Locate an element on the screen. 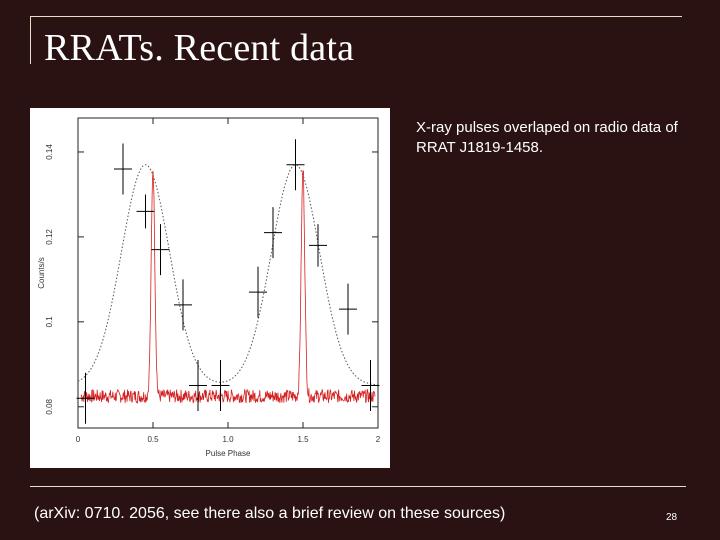 The width and height of the screenshot is (720, 540). x-tick-label: 2 is located at coordinates (378, 439).